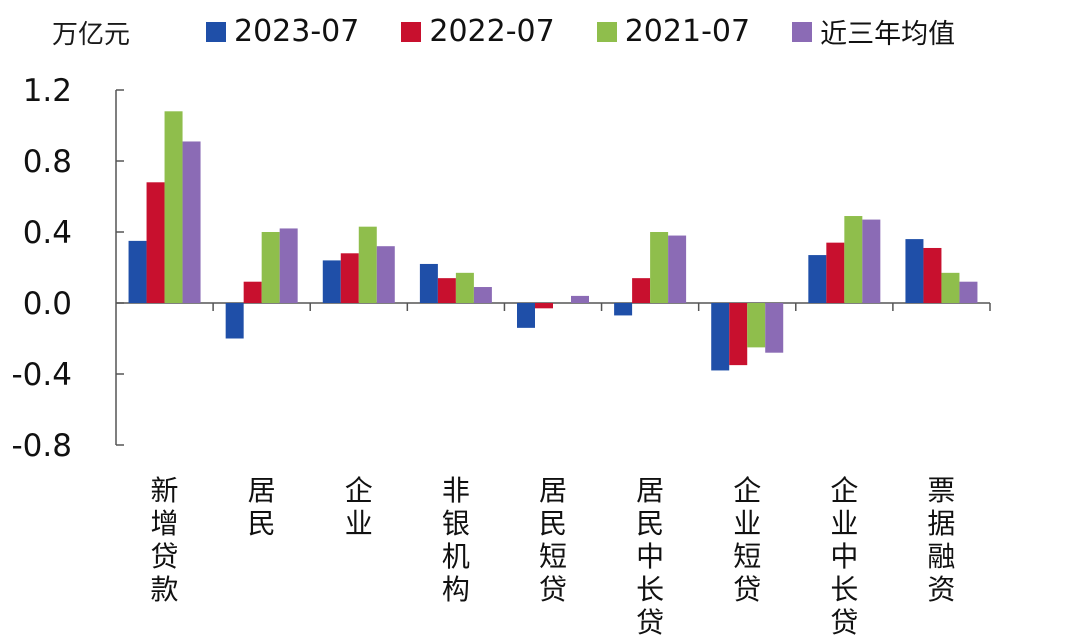 The height and width of the screenshot is (644, 1080). Describe the element at coordinates (270, 267) in the screenshot. I see `bar-2021-07-居民` at that location.